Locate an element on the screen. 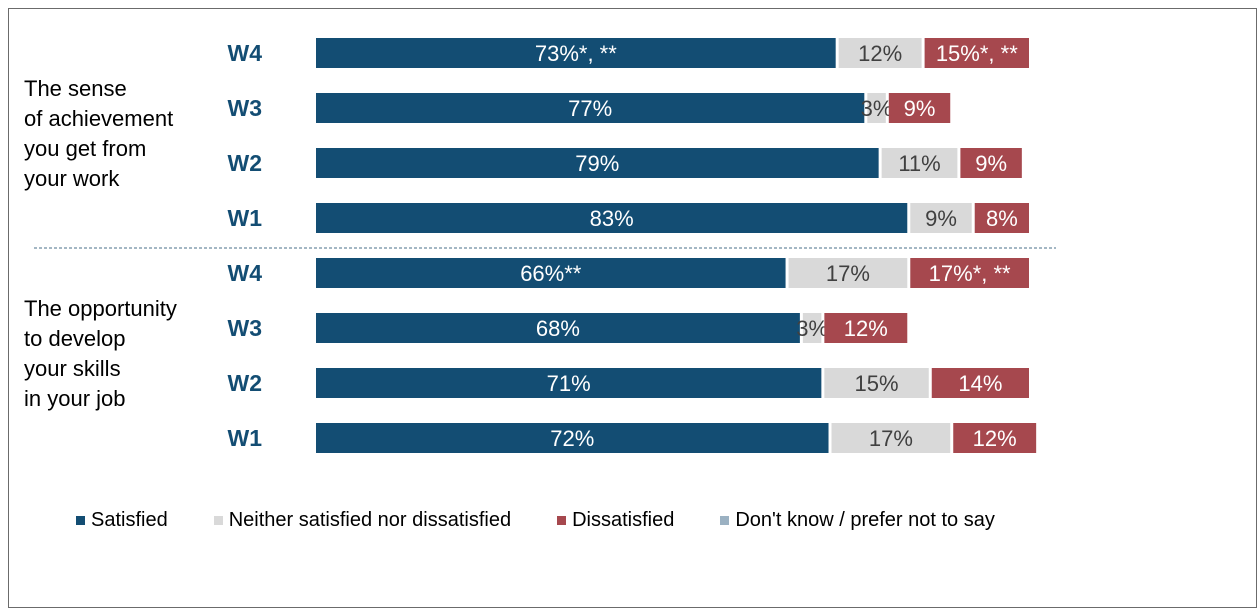  legend-item-satisfied: Satisfied is located at coordinates (122, 520).